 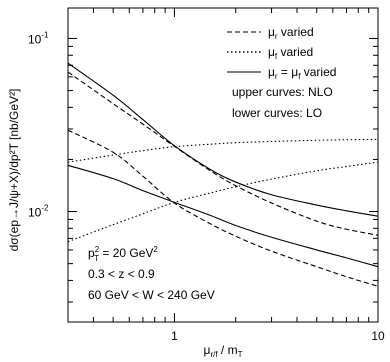 What do you see at coordinates (223, 351) in the screenshot?
I see `x-axis-label: μr/f / mT` at bounding box center [223, 351].